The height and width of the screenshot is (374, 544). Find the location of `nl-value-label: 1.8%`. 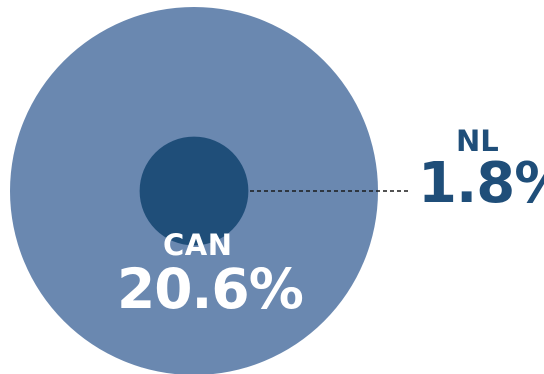

nl-value-label: 1.8% is located at coordinates (481, 183).